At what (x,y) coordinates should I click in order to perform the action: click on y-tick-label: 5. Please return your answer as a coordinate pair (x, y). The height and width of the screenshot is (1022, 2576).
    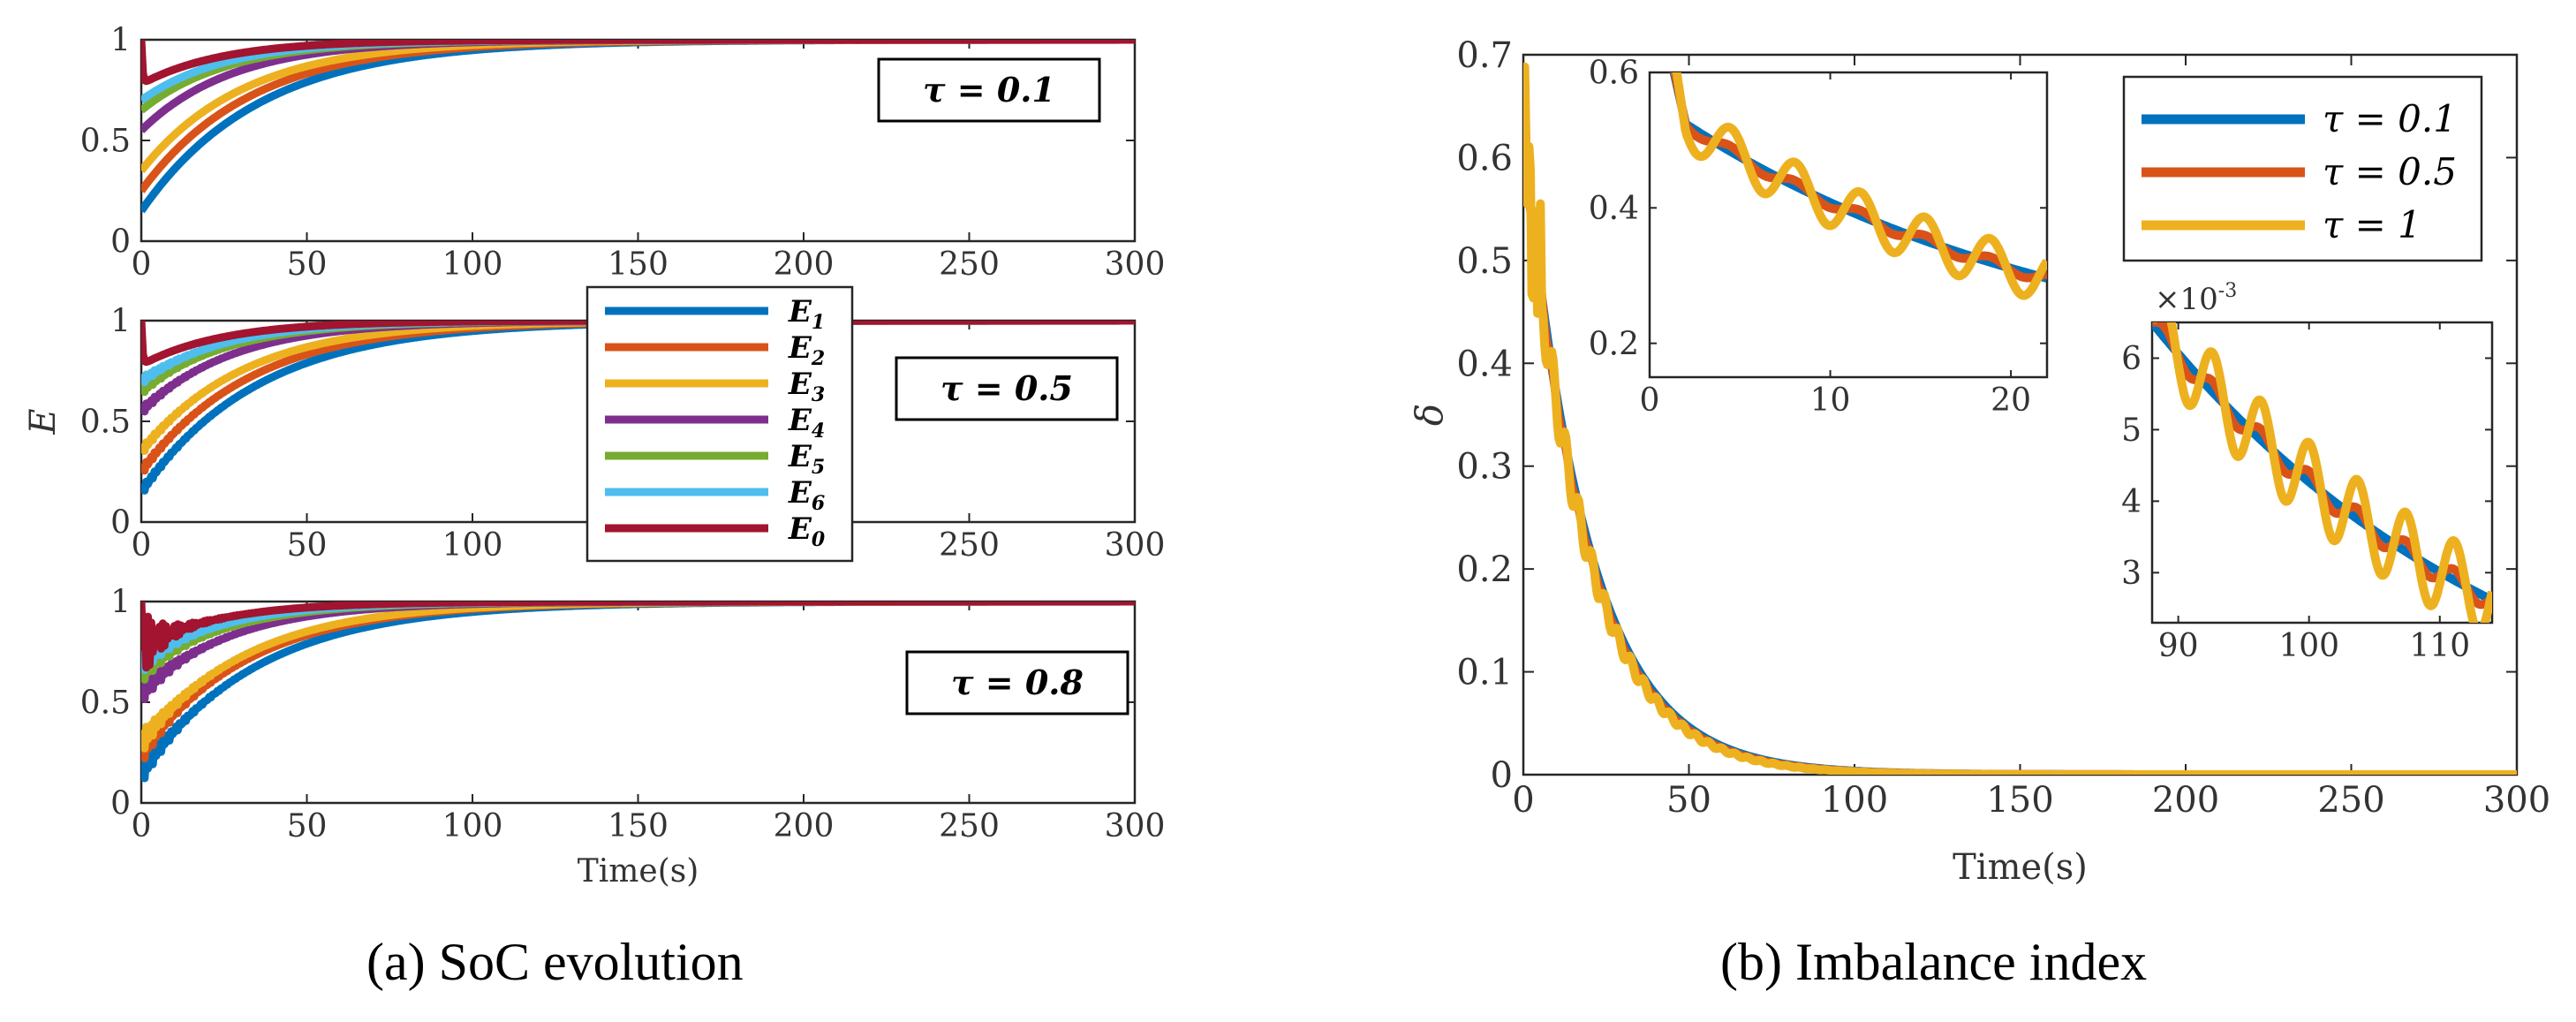
    Looking at the image, I should click on (2131, 431).